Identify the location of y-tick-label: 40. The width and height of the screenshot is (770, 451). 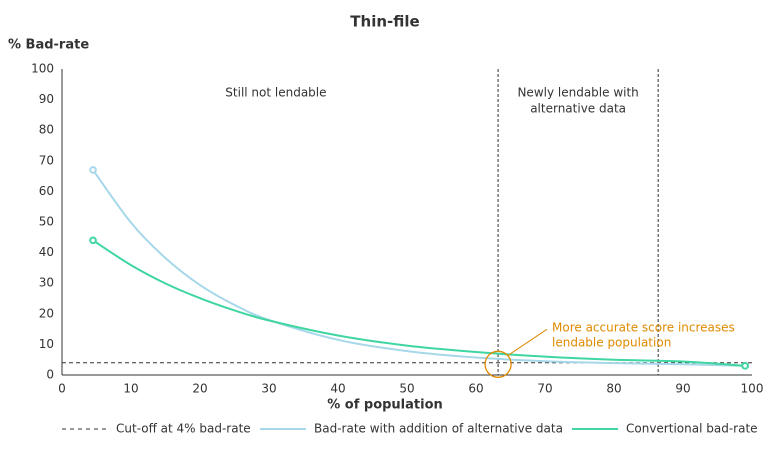
(46, 252).